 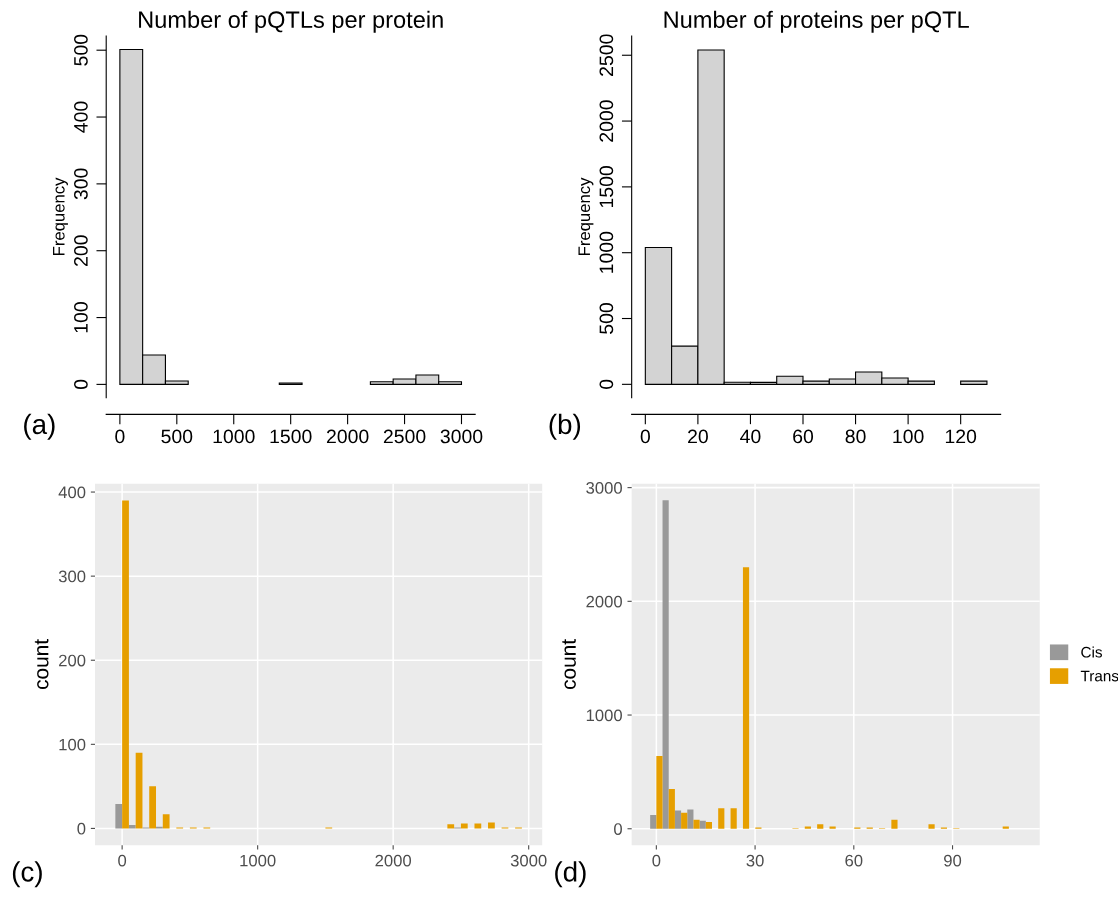 I want to click on x-tick-label: 100, so click(x=908, y=436).